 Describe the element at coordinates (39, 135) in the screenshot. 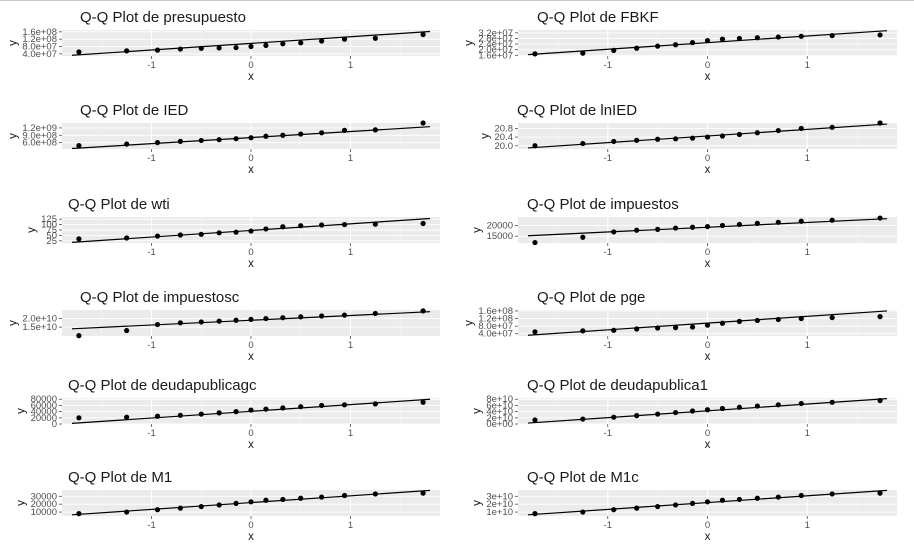

I see `y-tick-label: 9.0e+08` at that location.